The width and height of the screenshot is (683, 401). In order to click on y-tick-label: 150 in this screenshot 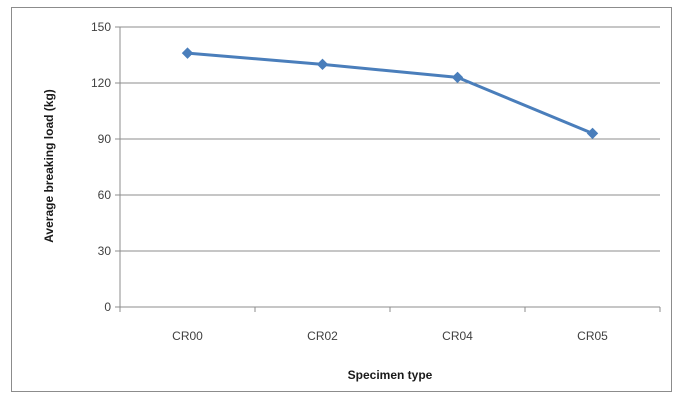, I will do `click(101, 27)`.